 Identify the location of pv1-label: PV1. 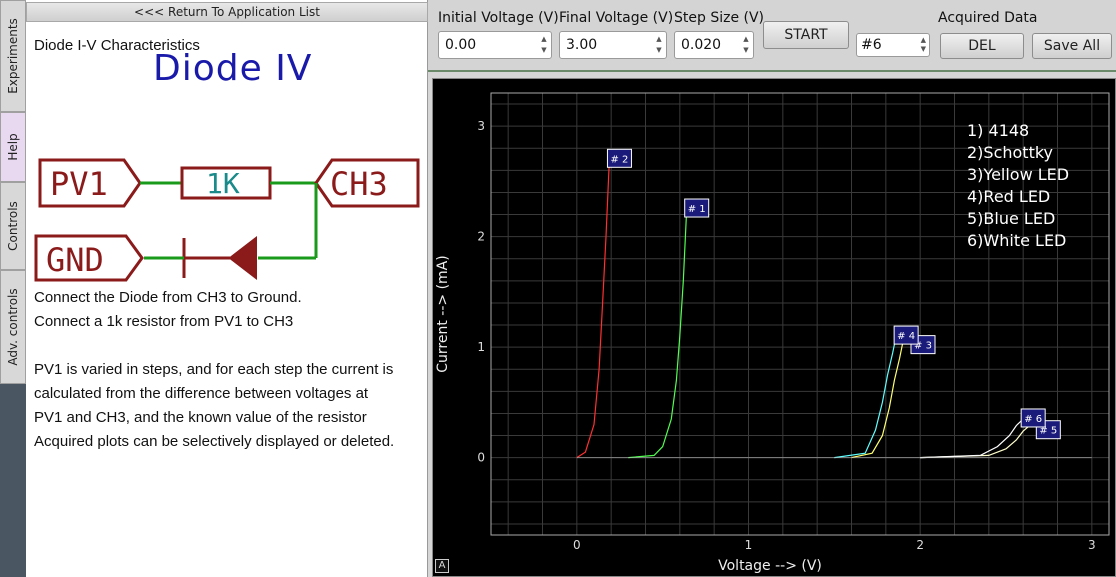
(79, 184).